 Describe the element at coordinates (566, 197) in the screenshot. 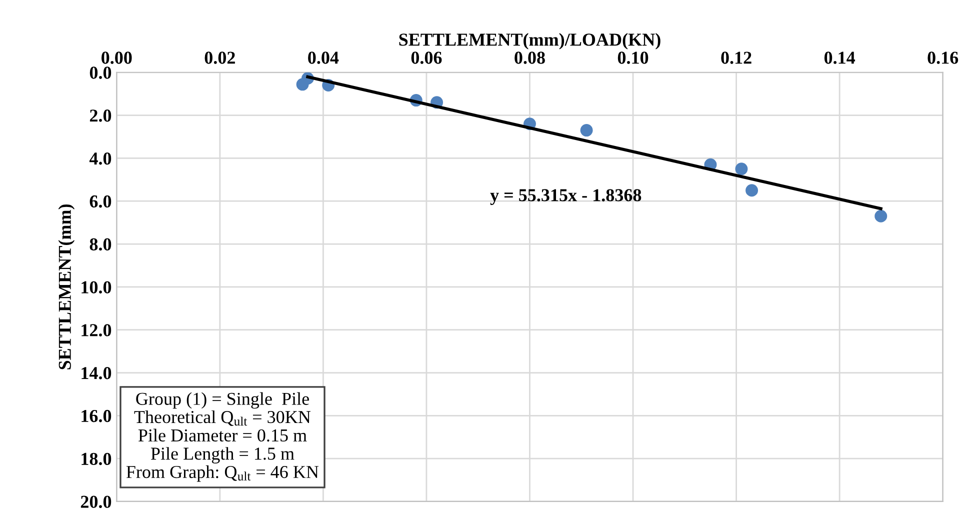

I see `annotation: y = 55.315x - 1.8368` at that location.